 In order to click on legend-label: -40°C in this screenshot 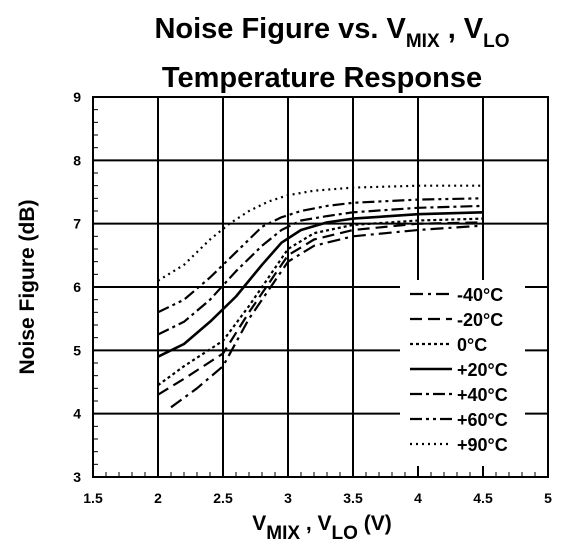, I will do `click(480, 295)`.